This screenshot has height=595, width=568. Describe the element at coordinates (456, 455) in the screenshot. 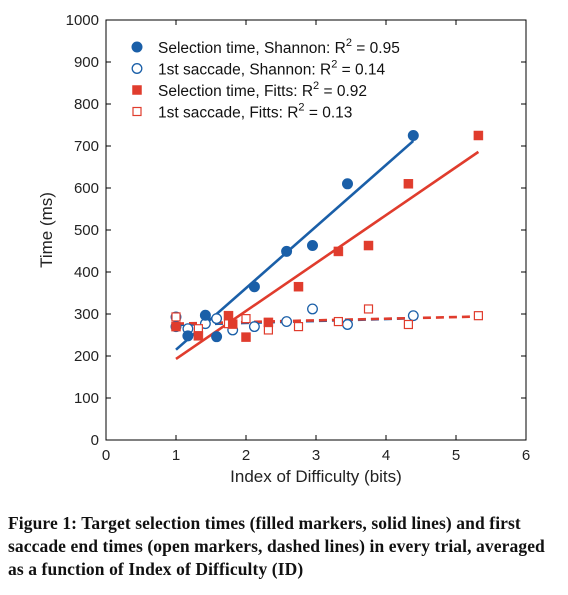

I see `x-tick-label: 5` at that location.